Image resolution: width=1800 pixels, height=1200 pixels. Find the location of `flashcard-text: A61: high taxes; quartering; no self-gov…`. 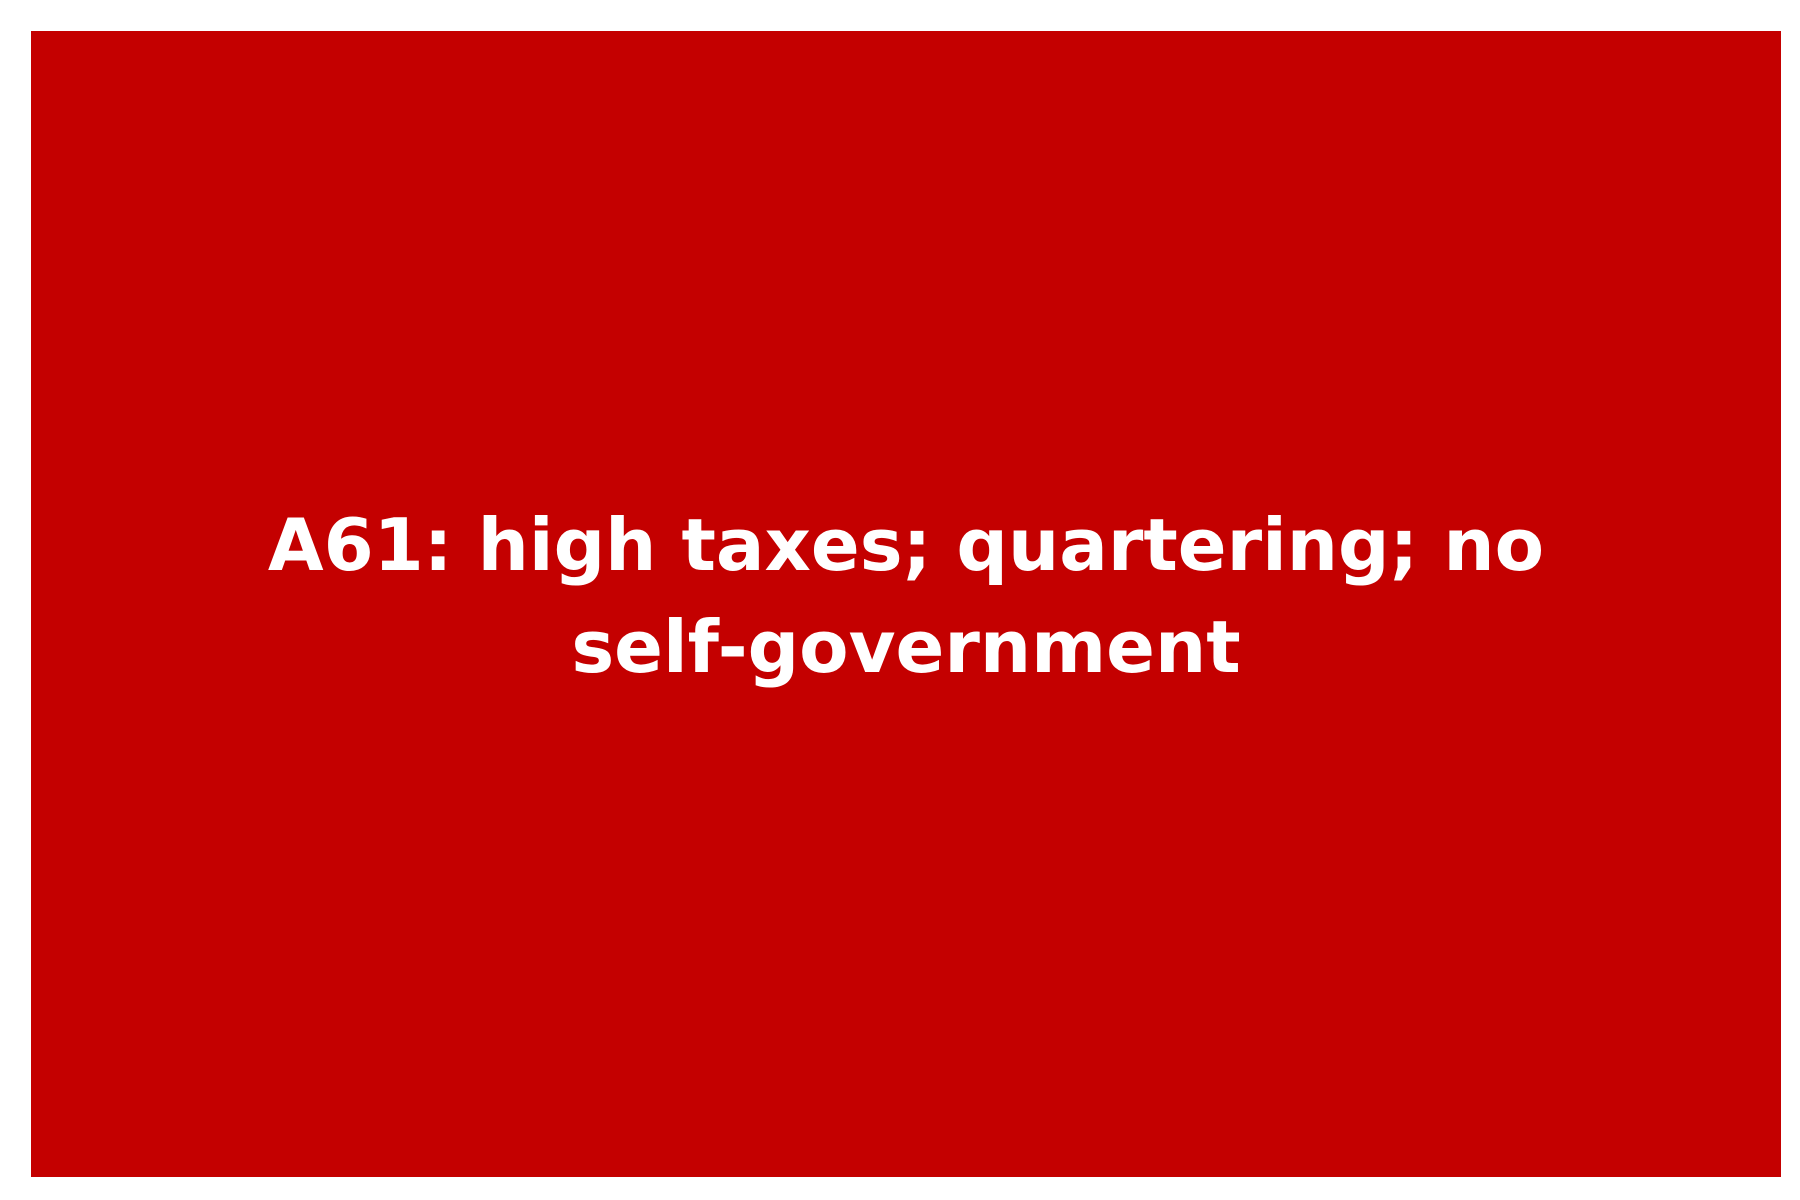

flashcard-text: A61: high taxes; quartering; no self-gov… is located at coordinates (906, 596).